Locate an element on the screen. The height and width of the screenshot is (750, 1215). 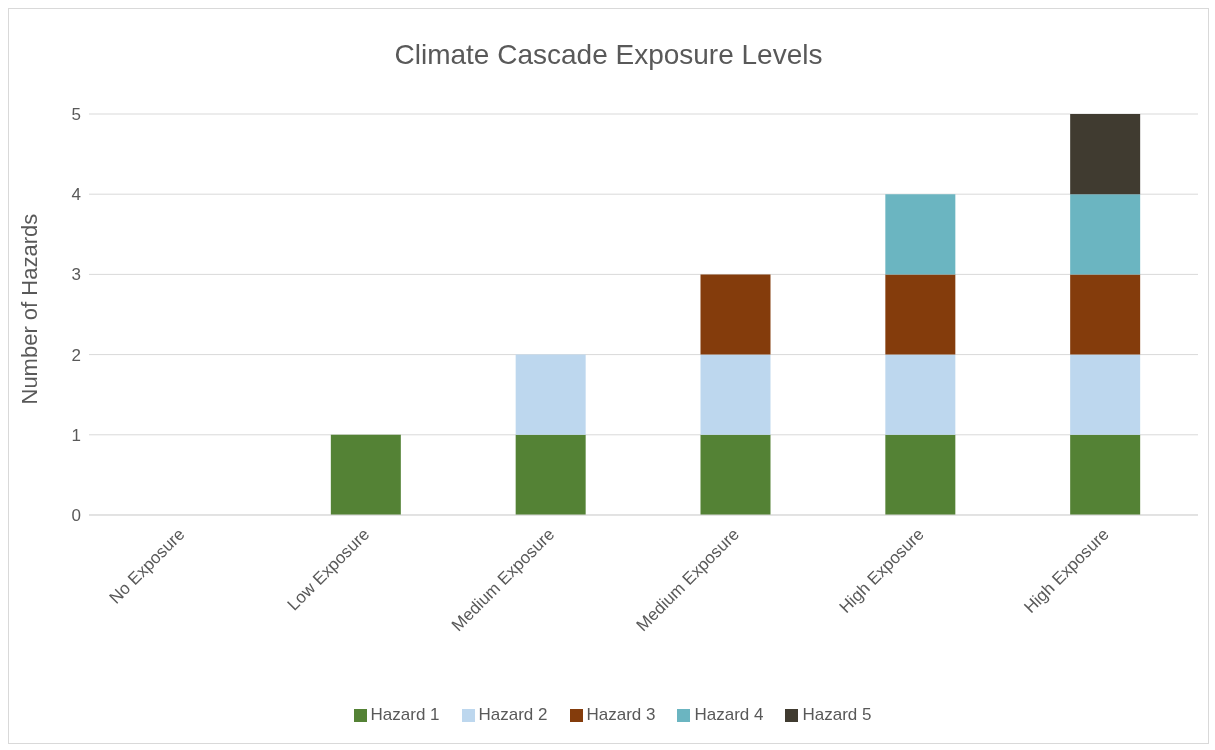
y-tick-label: 3 is located at coordinates (76, 275).